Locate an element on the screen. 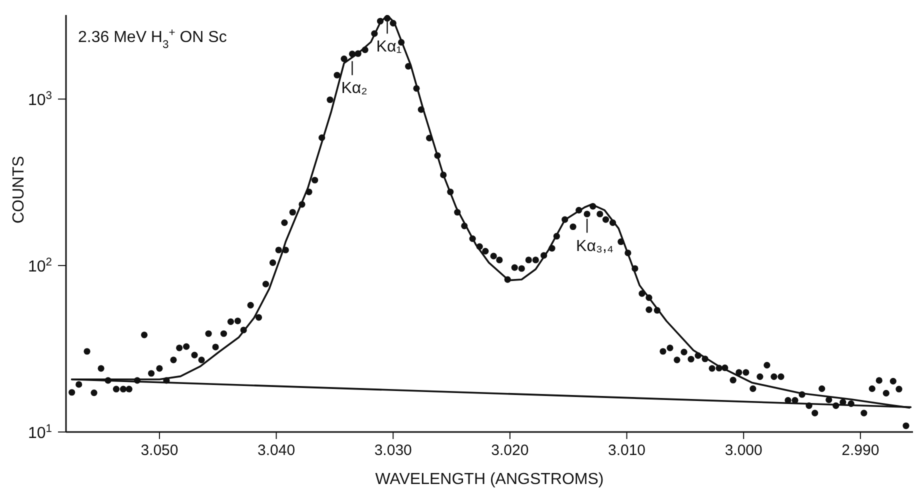 The height and width of the screenshot is (496, 921). annotation: Kα₃,₄ is located at coordinates (595, 246).